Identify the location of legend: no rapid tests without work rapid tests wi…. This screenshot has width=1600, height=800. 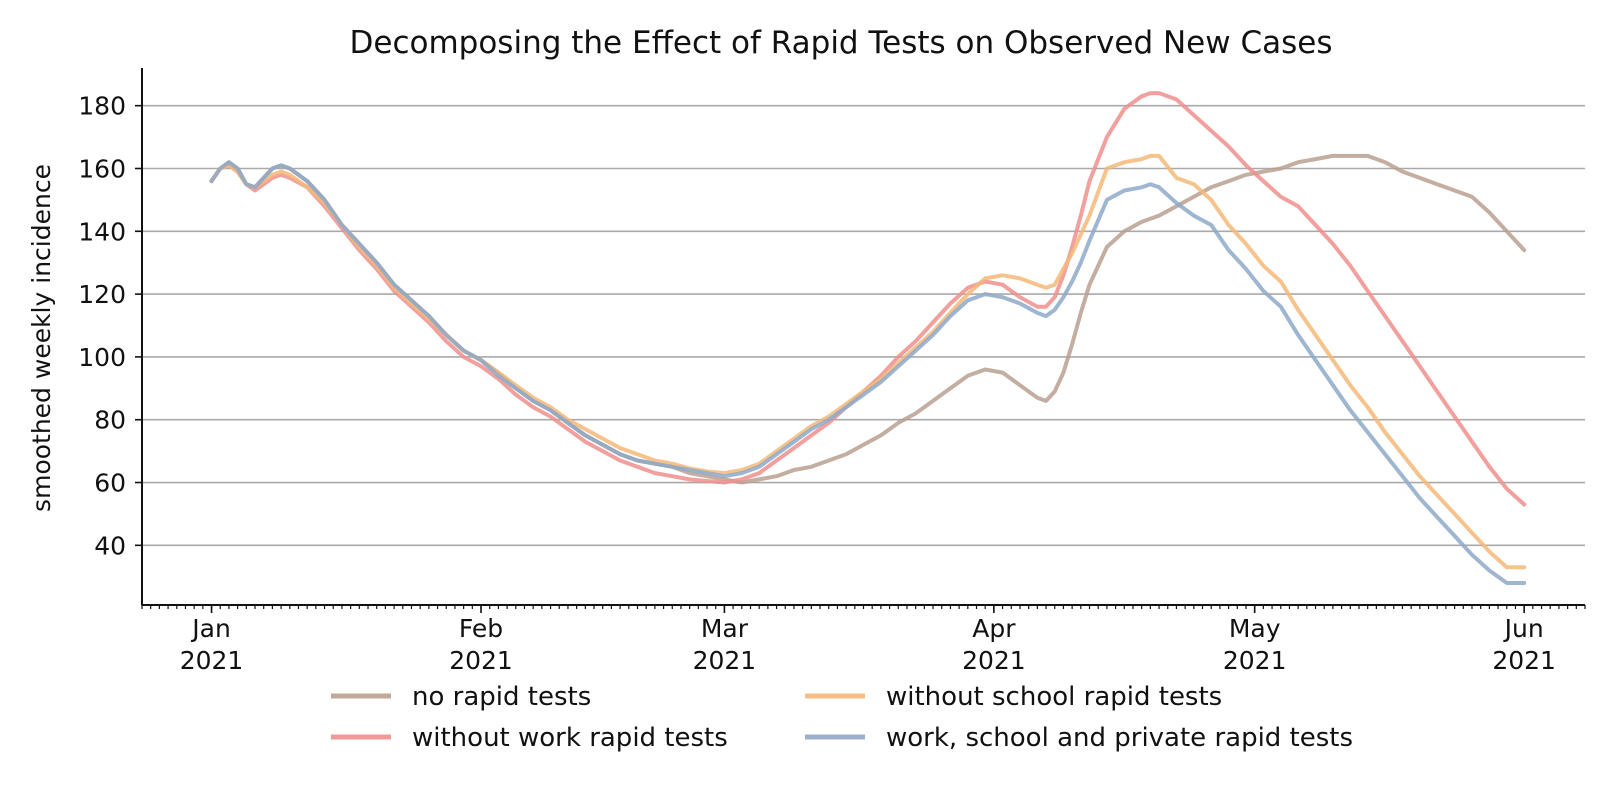
(842, 717).